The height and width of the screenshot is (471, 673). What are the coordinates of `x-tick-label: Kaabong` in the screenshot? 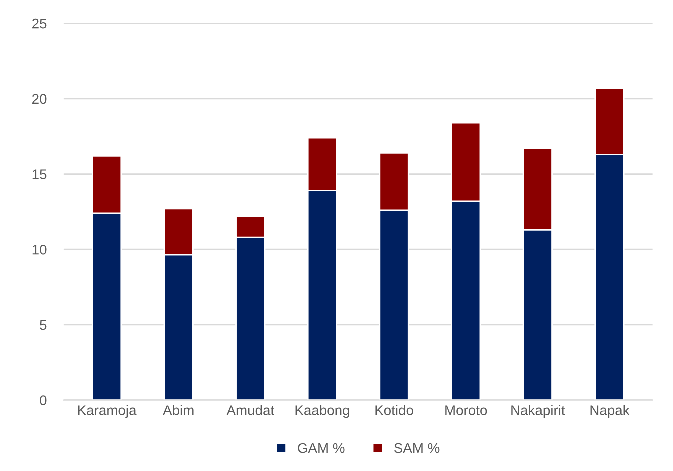 It's located at (323, 411).